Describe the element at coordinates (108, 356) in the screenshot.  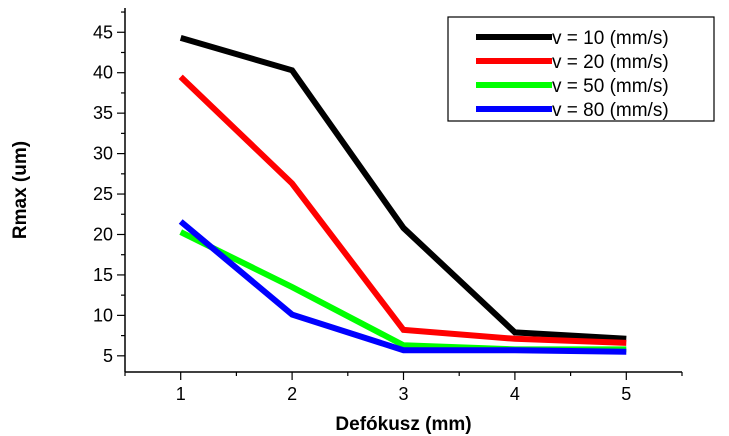
I see `y-tick-label: 5` at that location.